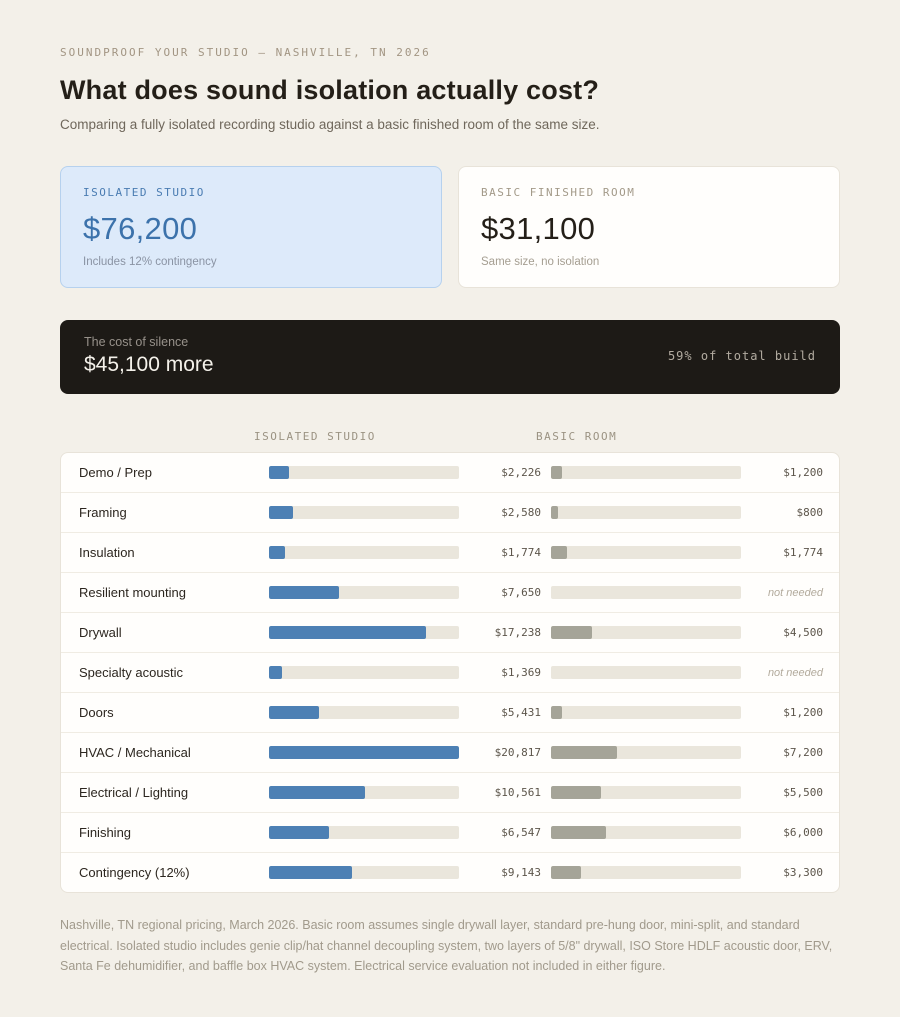 This screenshot has width=900, height=1017. Describe the element at coordinates (330, 90) in the screenshot. I see `page-title: What does sound isolation actually cost?` at that location.